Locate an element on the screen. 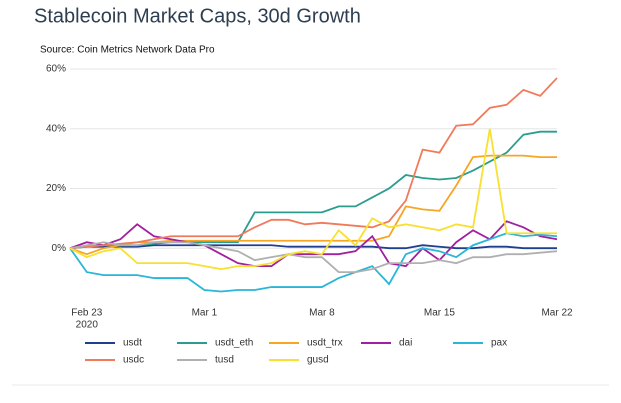 Image resolution: width=621 pixels, height=403 pixels. legend-label: usdc is located at coordinates (133, 360).